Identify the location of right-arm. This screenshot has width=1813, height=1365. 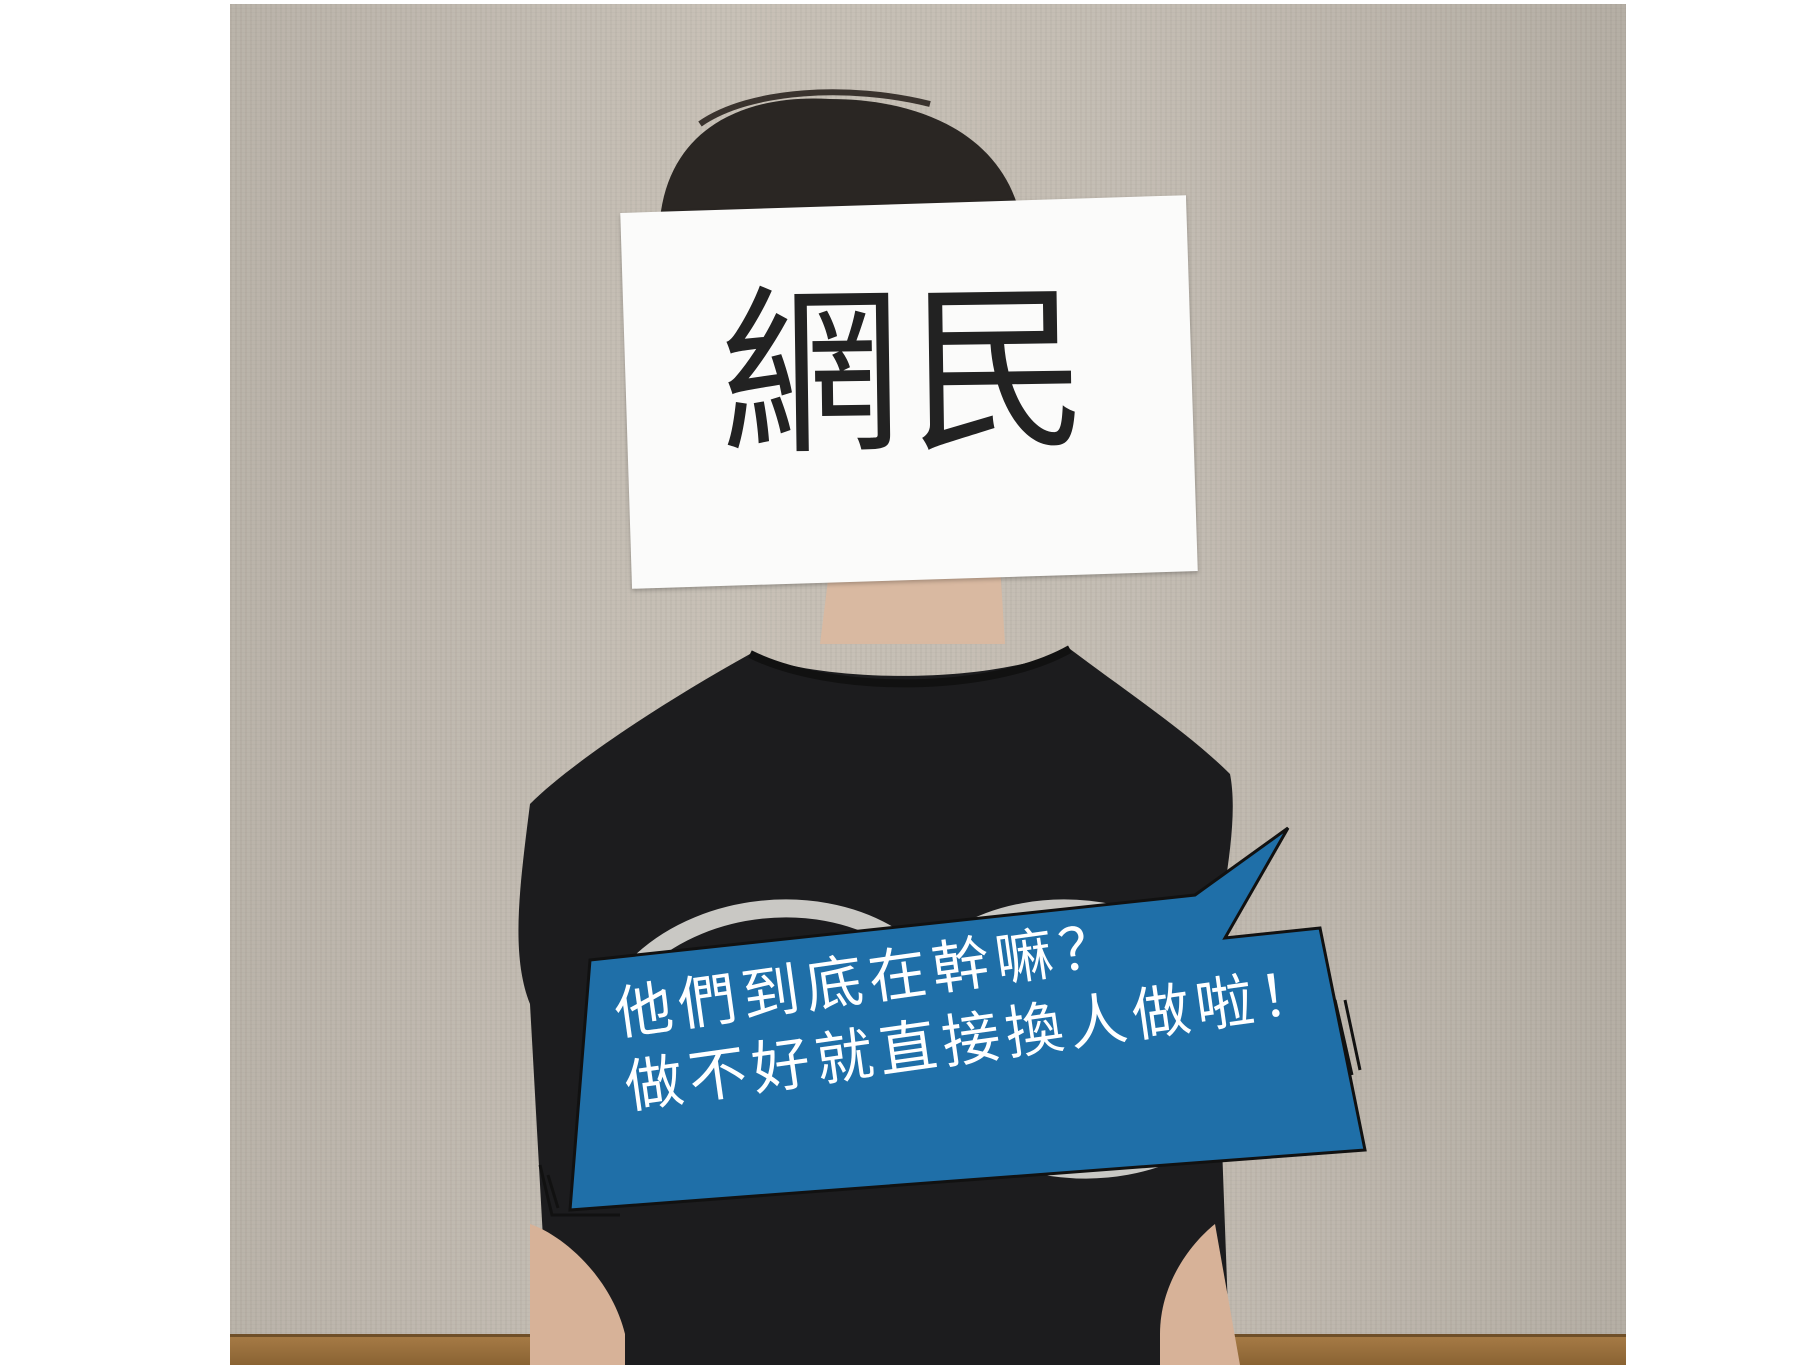
(1200, 1294).